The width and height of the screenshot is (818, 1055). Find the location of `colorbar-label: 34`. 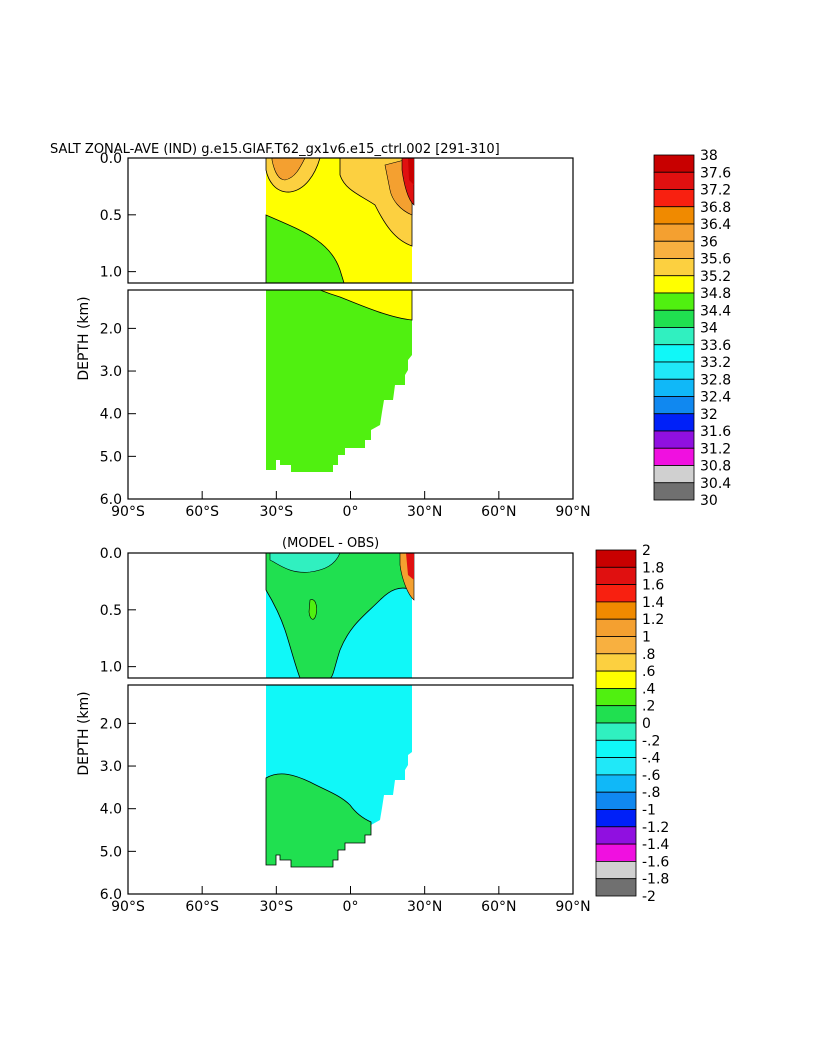

colorbar-label: 34 is located at coordinates (709, 329).